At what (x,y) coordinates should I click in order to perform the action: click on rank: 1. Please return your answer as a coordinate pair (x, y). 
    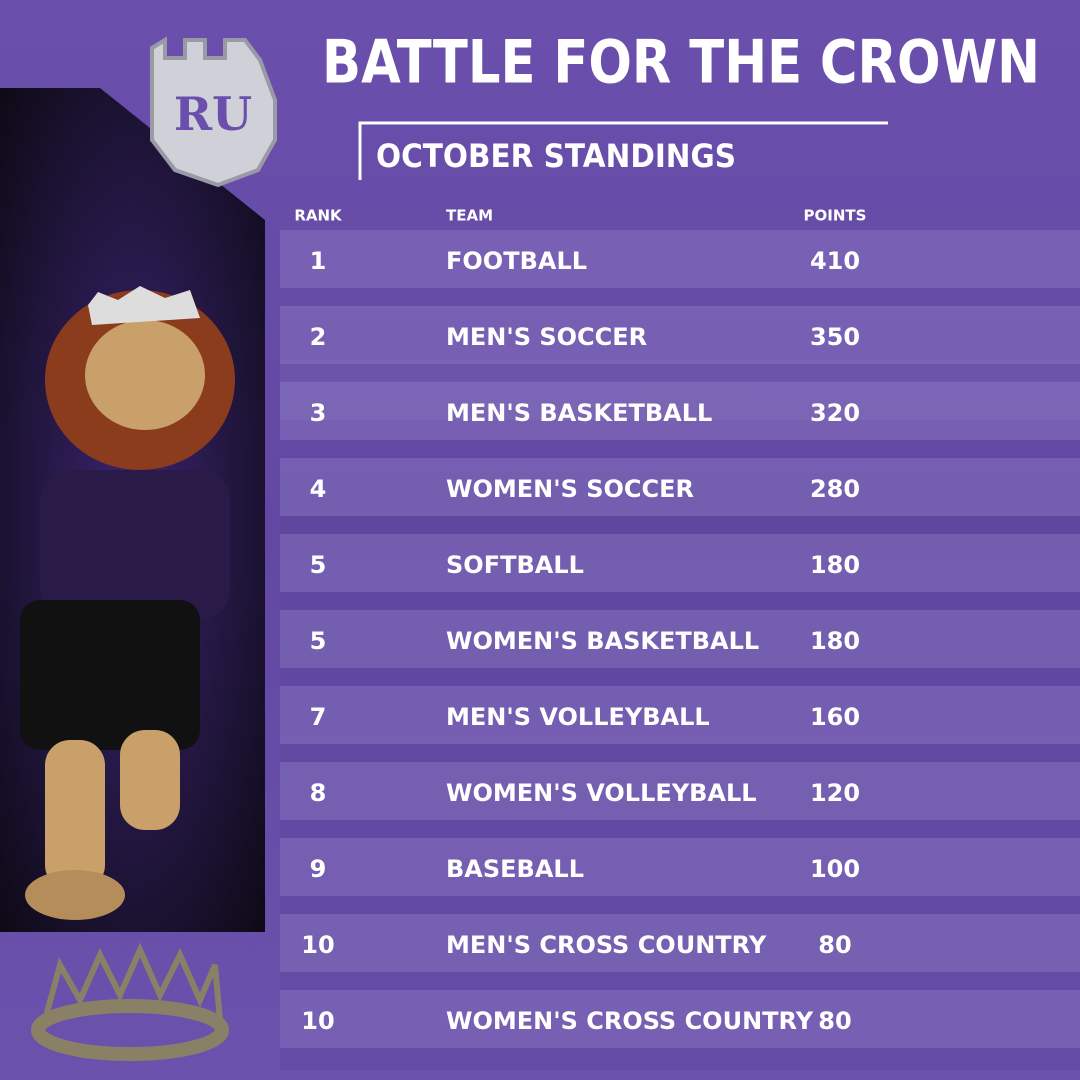
    Looking at the image, I should click on (318, 261).